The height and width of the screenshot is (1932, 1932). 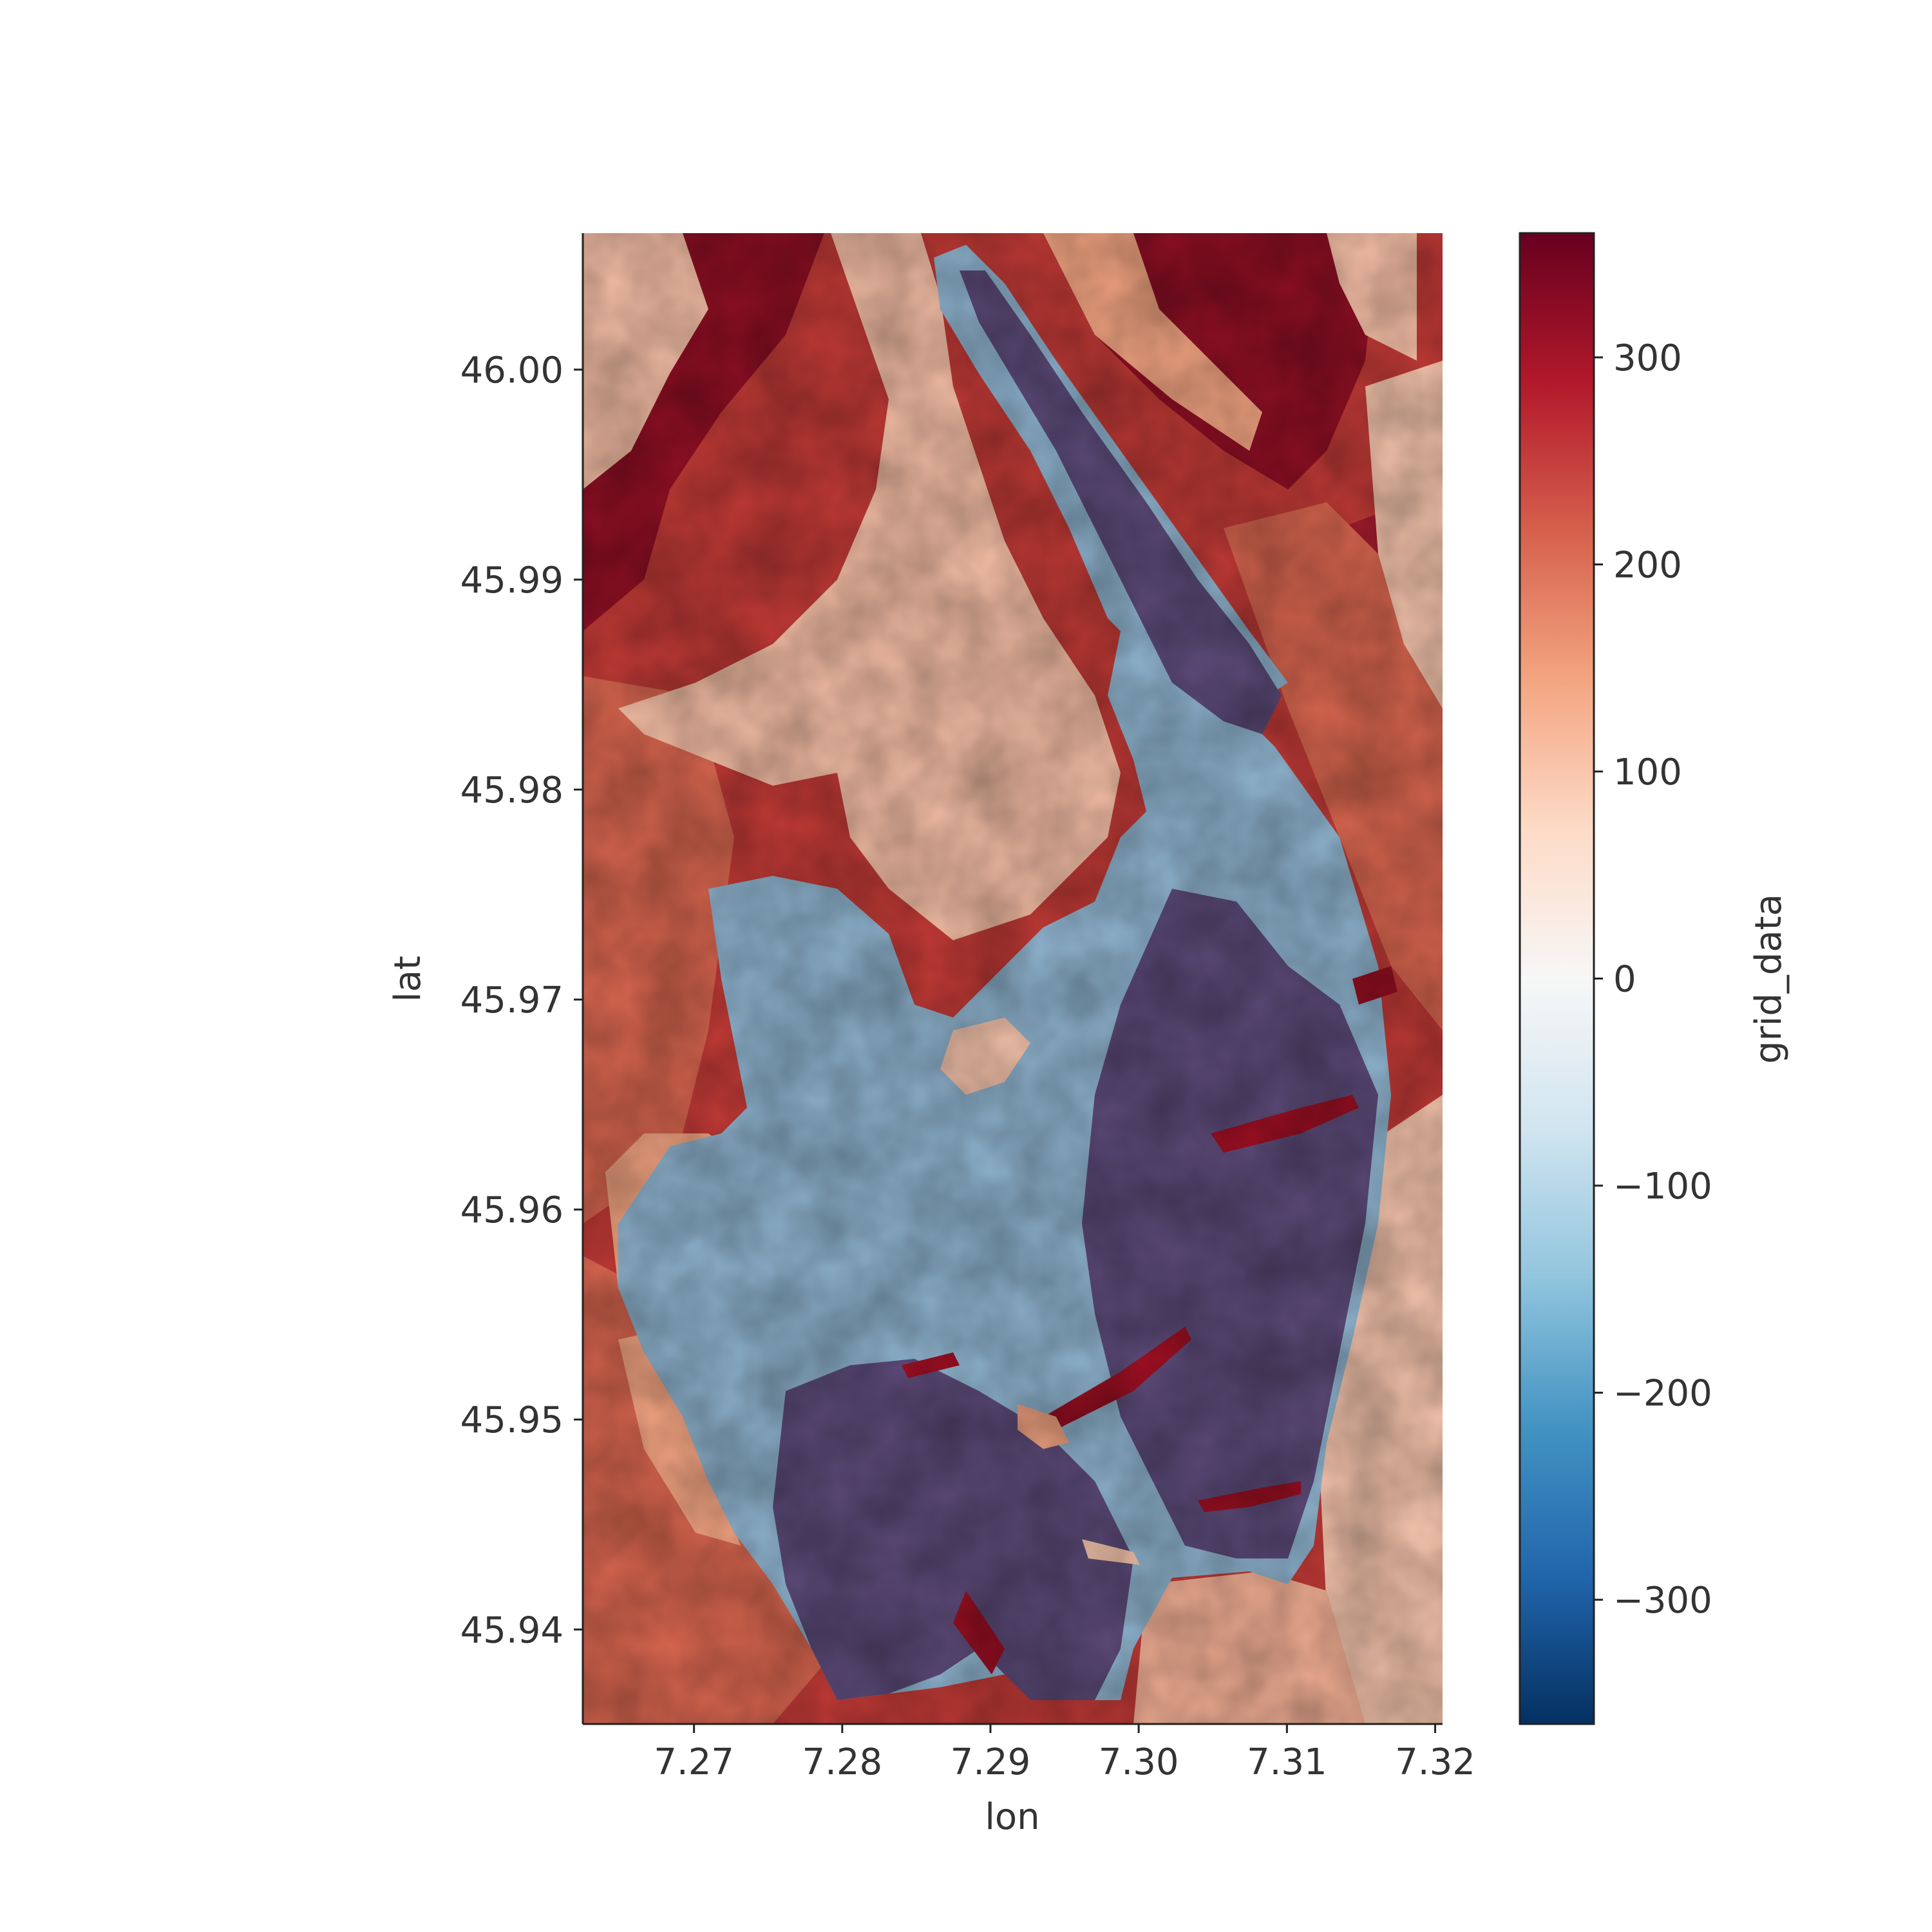 What do you see at coordinates (512, 371) in the screenshot?
I see `y-tick-label: 46.00` at bounding box center [512, 371].